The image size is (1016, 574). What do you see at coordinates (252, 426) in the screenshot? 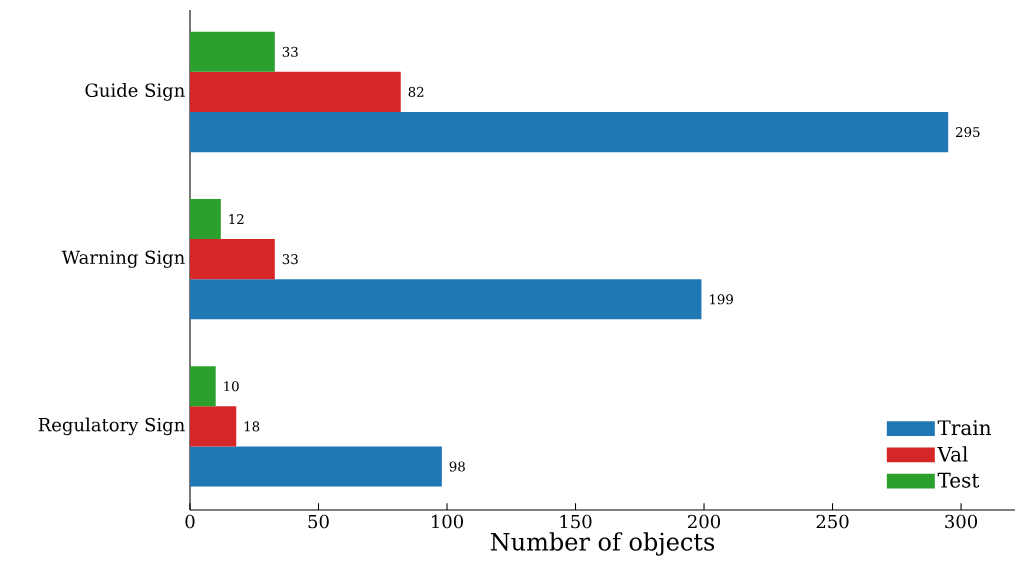
I see `data-label: 18` at bounding box center [252, 426].